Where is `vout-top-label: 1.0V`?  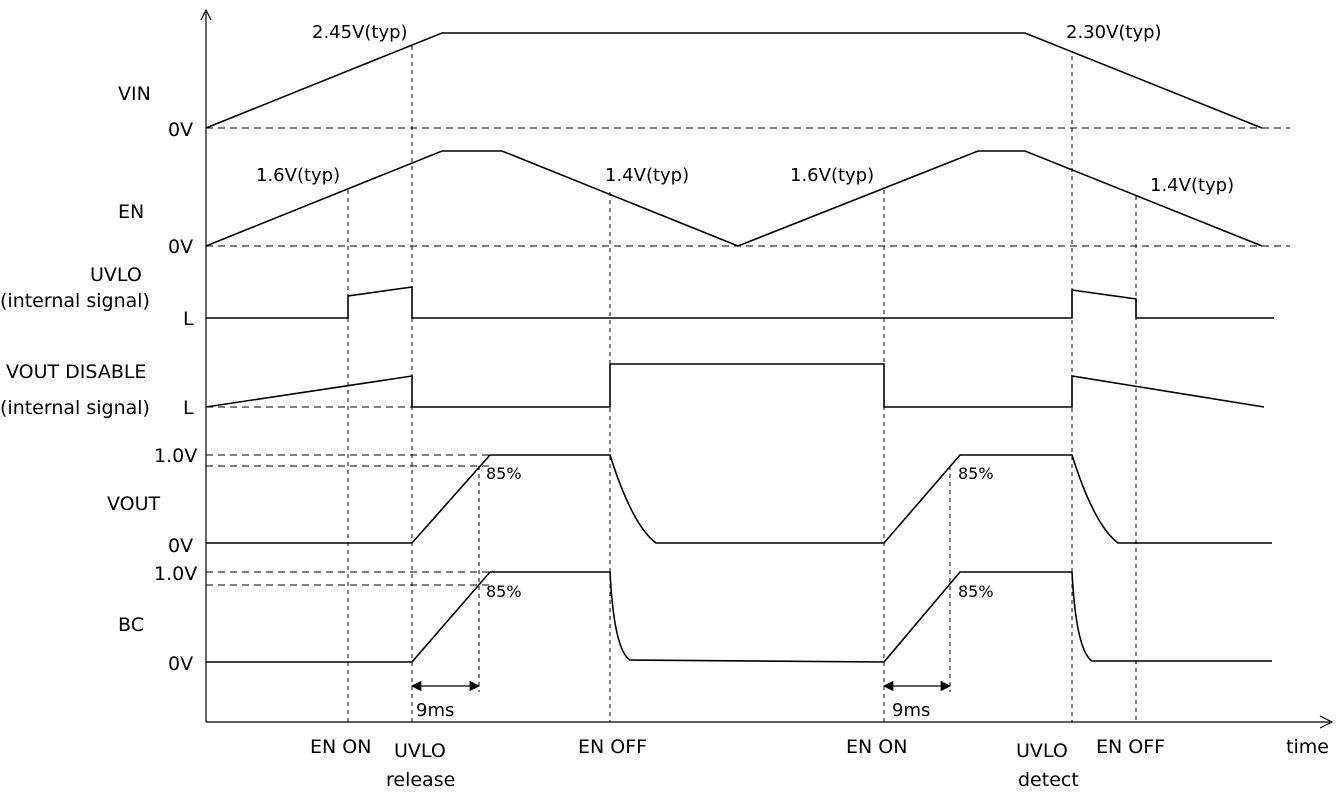
vout-top-label: 1.0V is located at coordinates (175, 456).